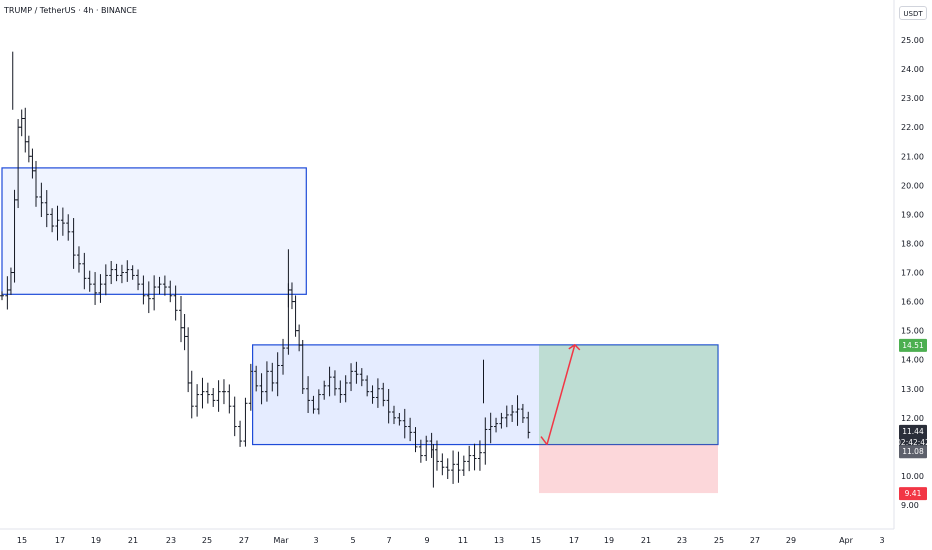 The height and width of the screenshot is (550, 932). I want to click on target-price-badge, so click(913, 345).